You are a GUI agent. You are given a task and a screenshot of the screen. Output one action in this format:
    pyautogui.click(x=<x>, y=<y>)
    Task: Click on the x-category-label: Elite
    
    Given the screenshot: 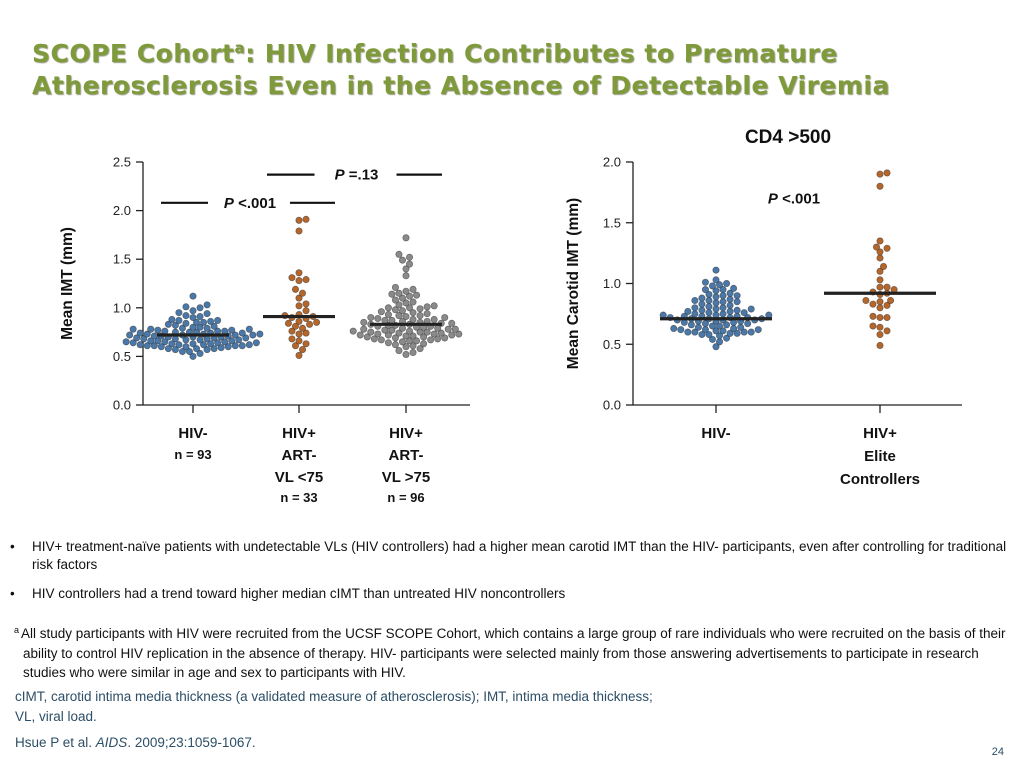 What is the action you would take?
    pyautogui.click(x=880, y=456)
    